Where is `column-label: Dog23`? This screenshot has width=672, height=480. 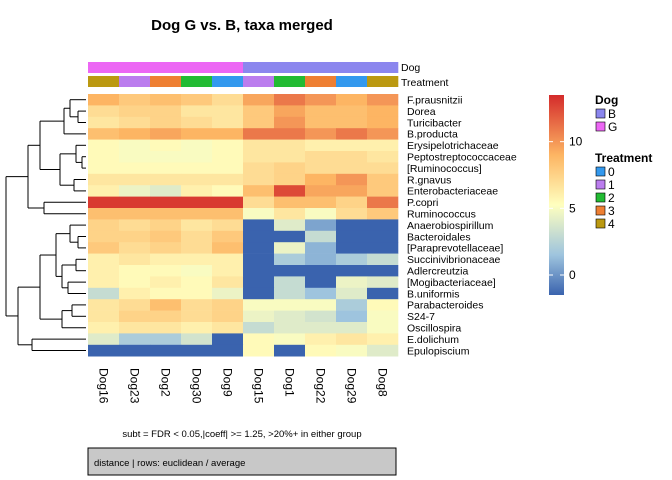 column-label: Dog23 is located at coordinates (135, 386).